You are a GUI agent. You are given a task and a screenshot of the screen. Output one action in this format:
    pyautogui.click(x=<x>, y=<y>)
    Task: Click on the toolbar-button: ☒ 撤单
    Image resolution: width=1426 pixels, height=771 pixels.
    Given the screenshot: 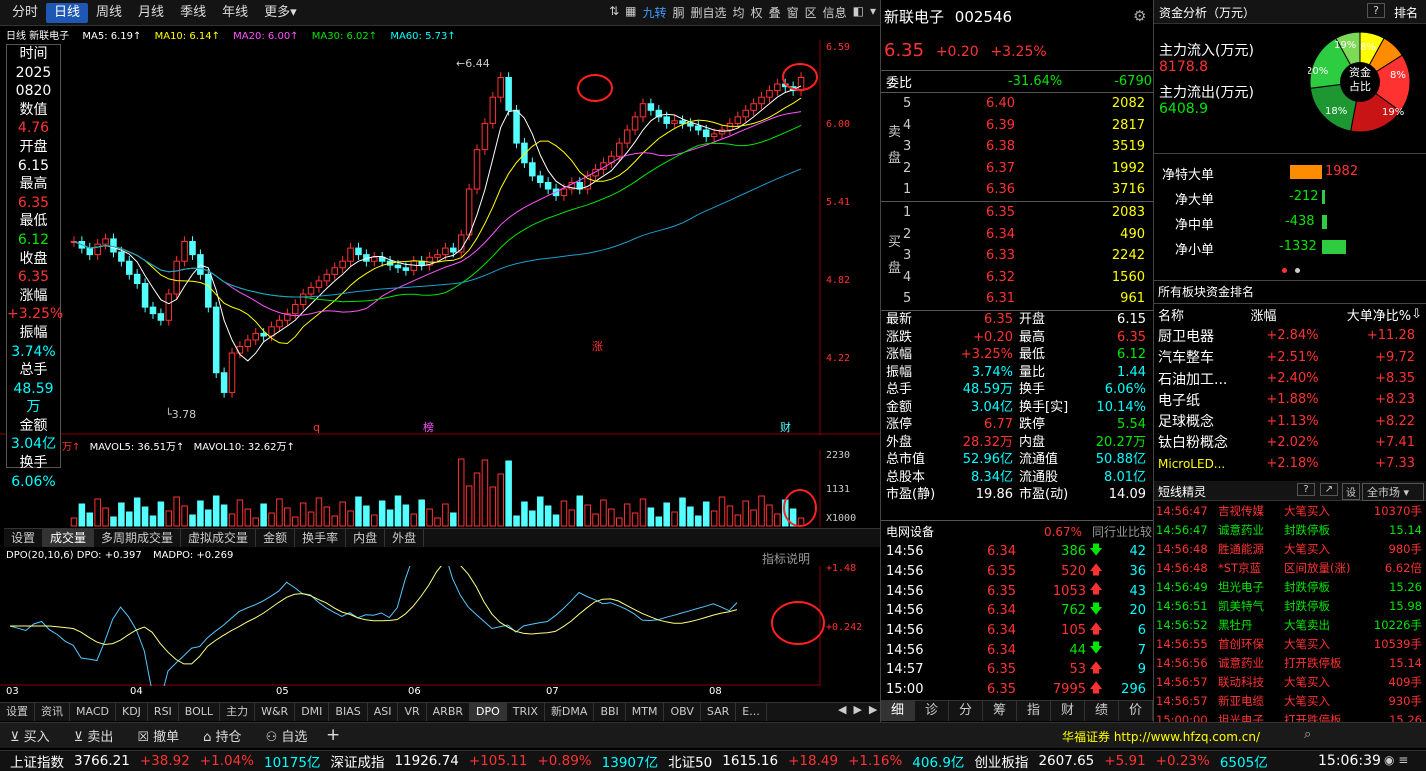 What is the action you would take?
    pyautogui.click(x=158, y=735)
    